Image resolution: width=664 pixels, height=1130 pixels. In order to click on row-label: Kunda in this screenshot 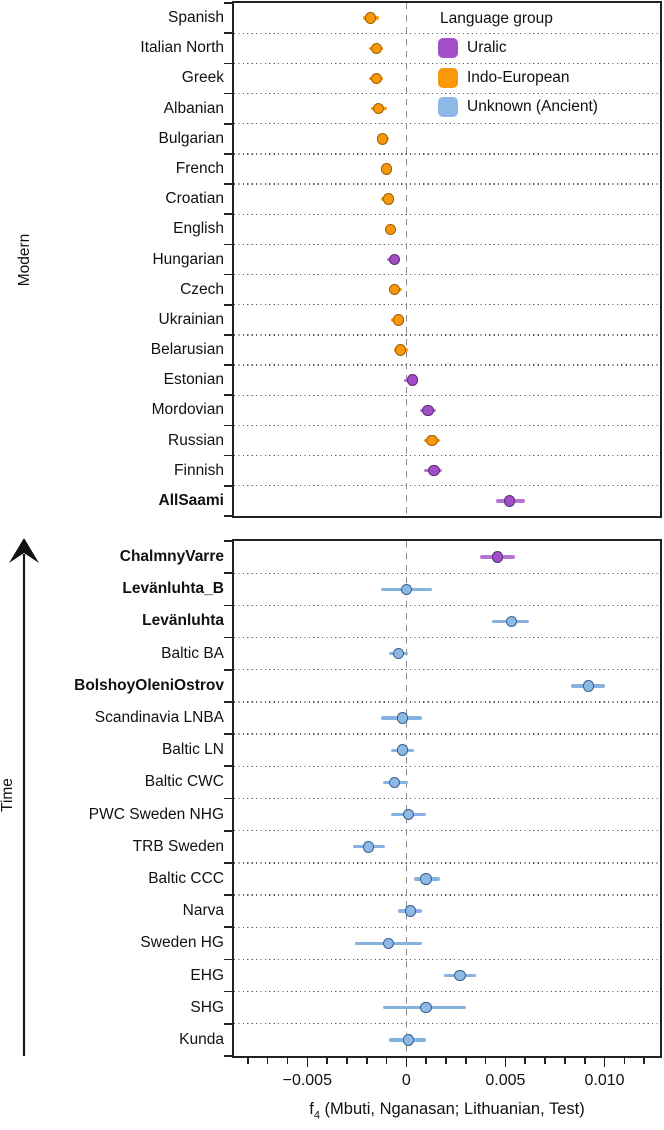, I will do `click(201, 1039)`.